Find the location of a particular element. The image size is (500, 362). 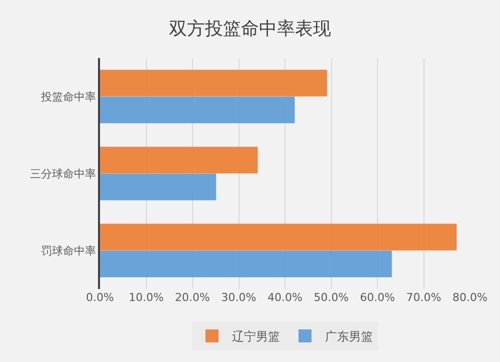

x-tick-label: 0.0% is located at coordinates (100, 297).